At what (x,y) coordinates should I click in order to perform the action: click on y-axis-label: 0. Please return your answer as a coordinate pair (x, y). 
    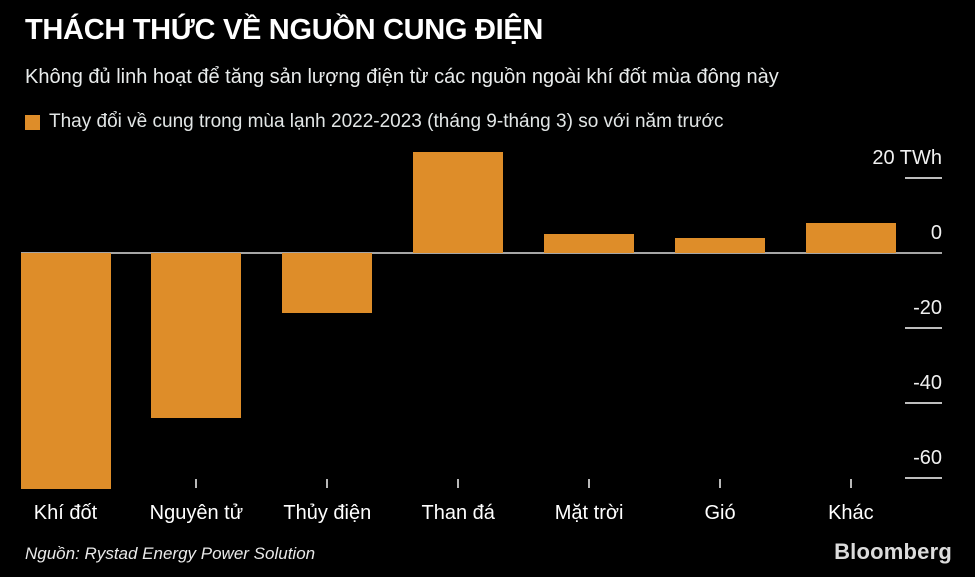
    Looking at the image, I should click on (936, 233).